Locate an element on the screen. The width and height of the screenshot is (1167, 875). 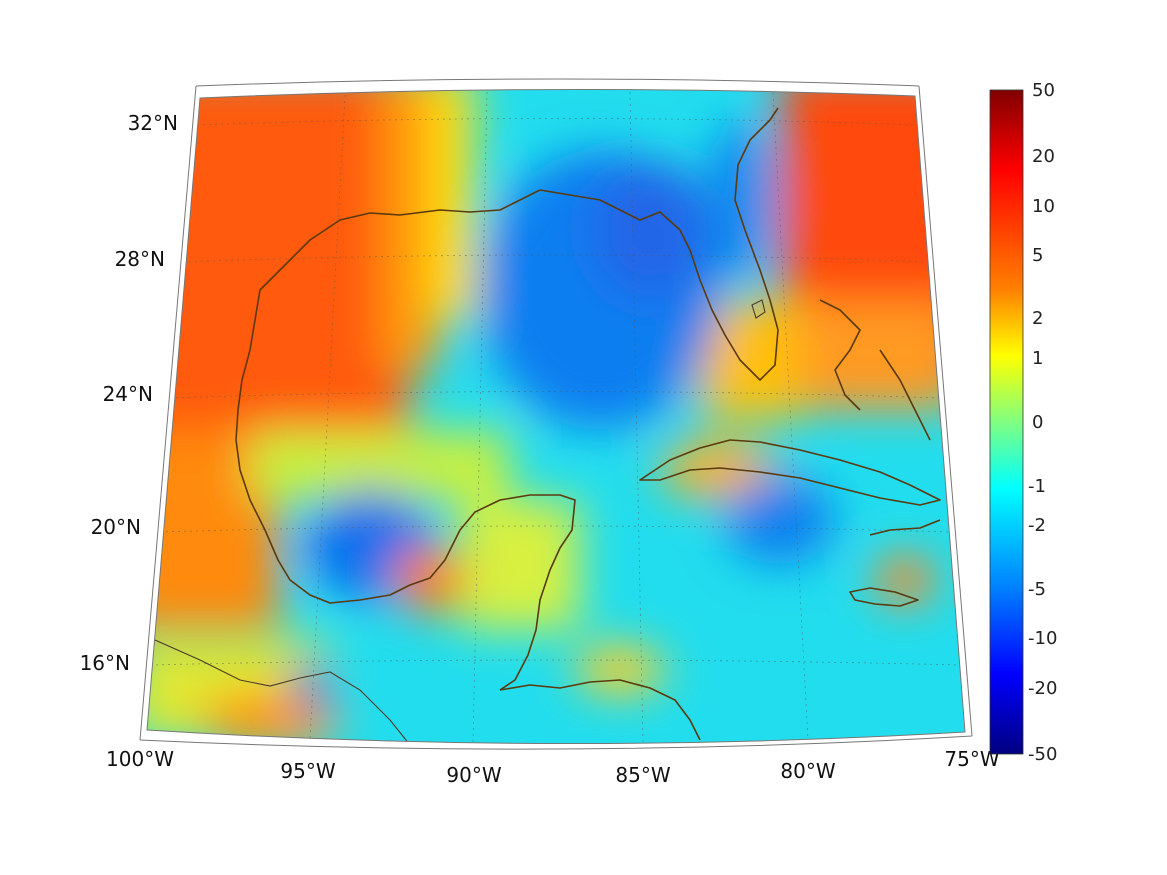
cb-tick-neg10: -10 is located at coordinates (1042, 638).